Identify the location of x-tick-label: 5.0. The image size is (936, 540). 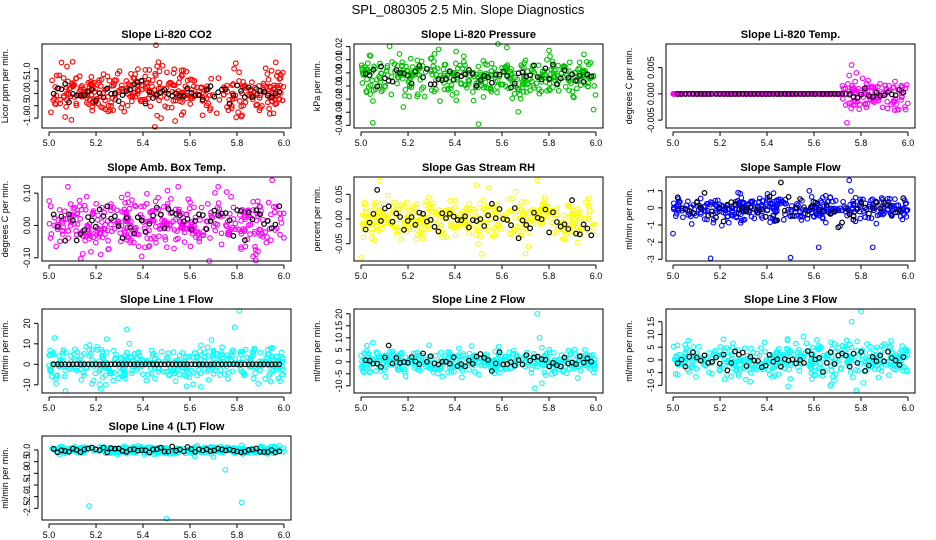
(361, 143).